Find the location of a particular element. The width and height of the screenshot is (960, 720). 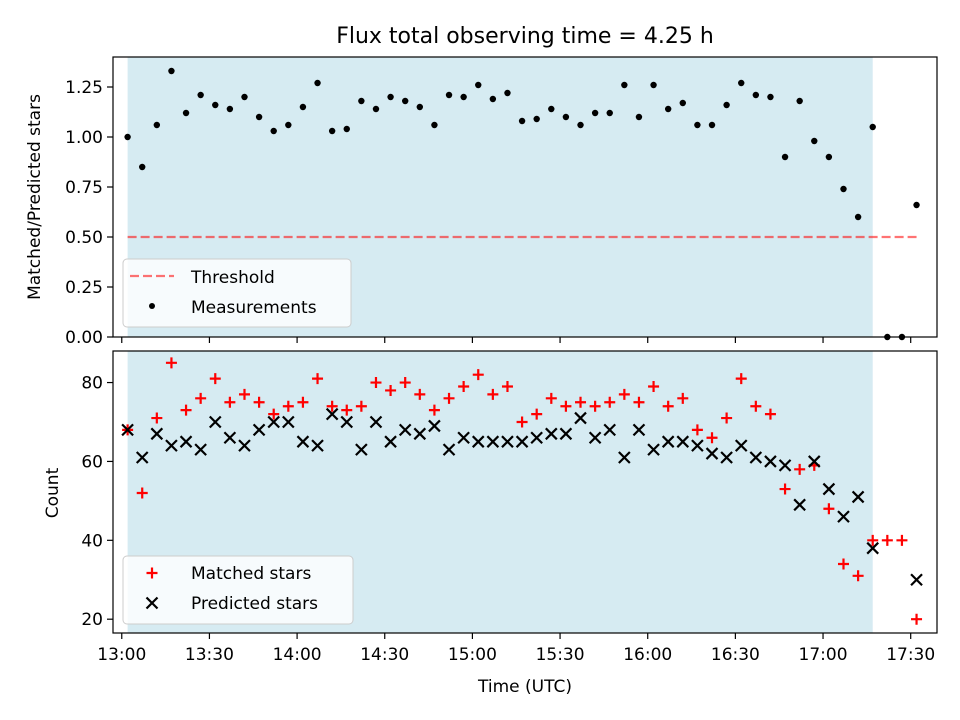

top-y-axis-label: Matched/Predicted stars is located at coordinates (35, 197).